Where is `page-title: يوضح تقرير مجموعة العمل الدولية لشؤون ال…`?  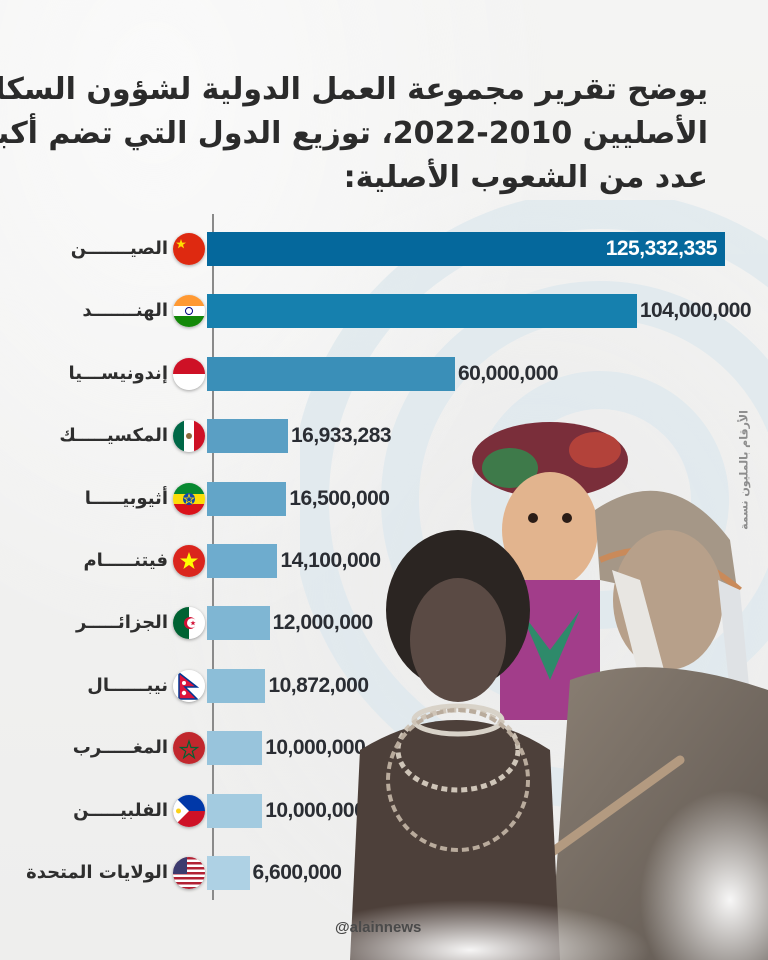
page-title: يوضح تقرير مجموعة العمل الدولية لشؤون ال… is located at coordinates (354, 134).